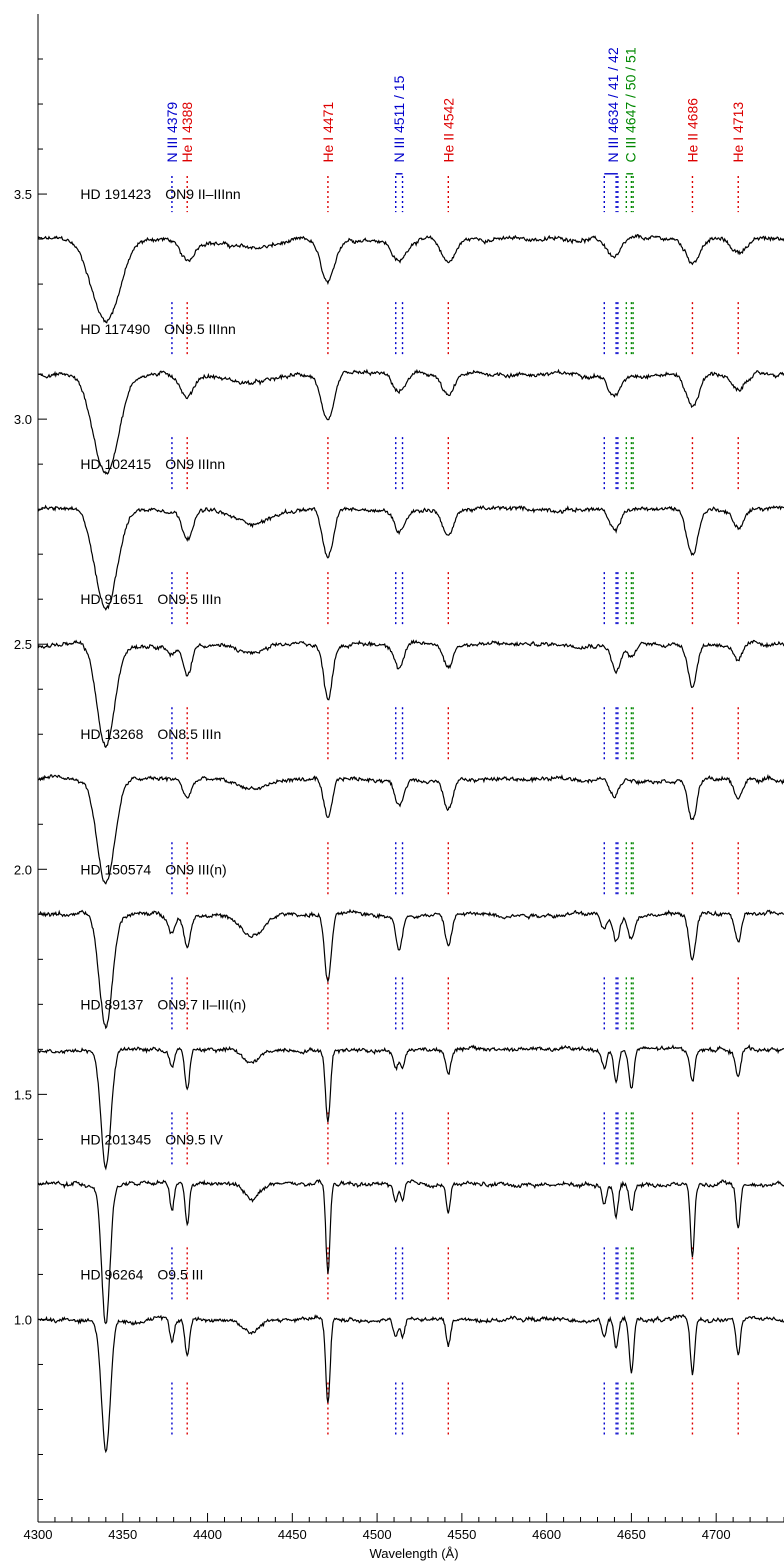 This screenshot has height=1566, width=784. I want to click on spectrum-star-label: HD 89137 ON9.7 II–III(n), so click(163, 1004).